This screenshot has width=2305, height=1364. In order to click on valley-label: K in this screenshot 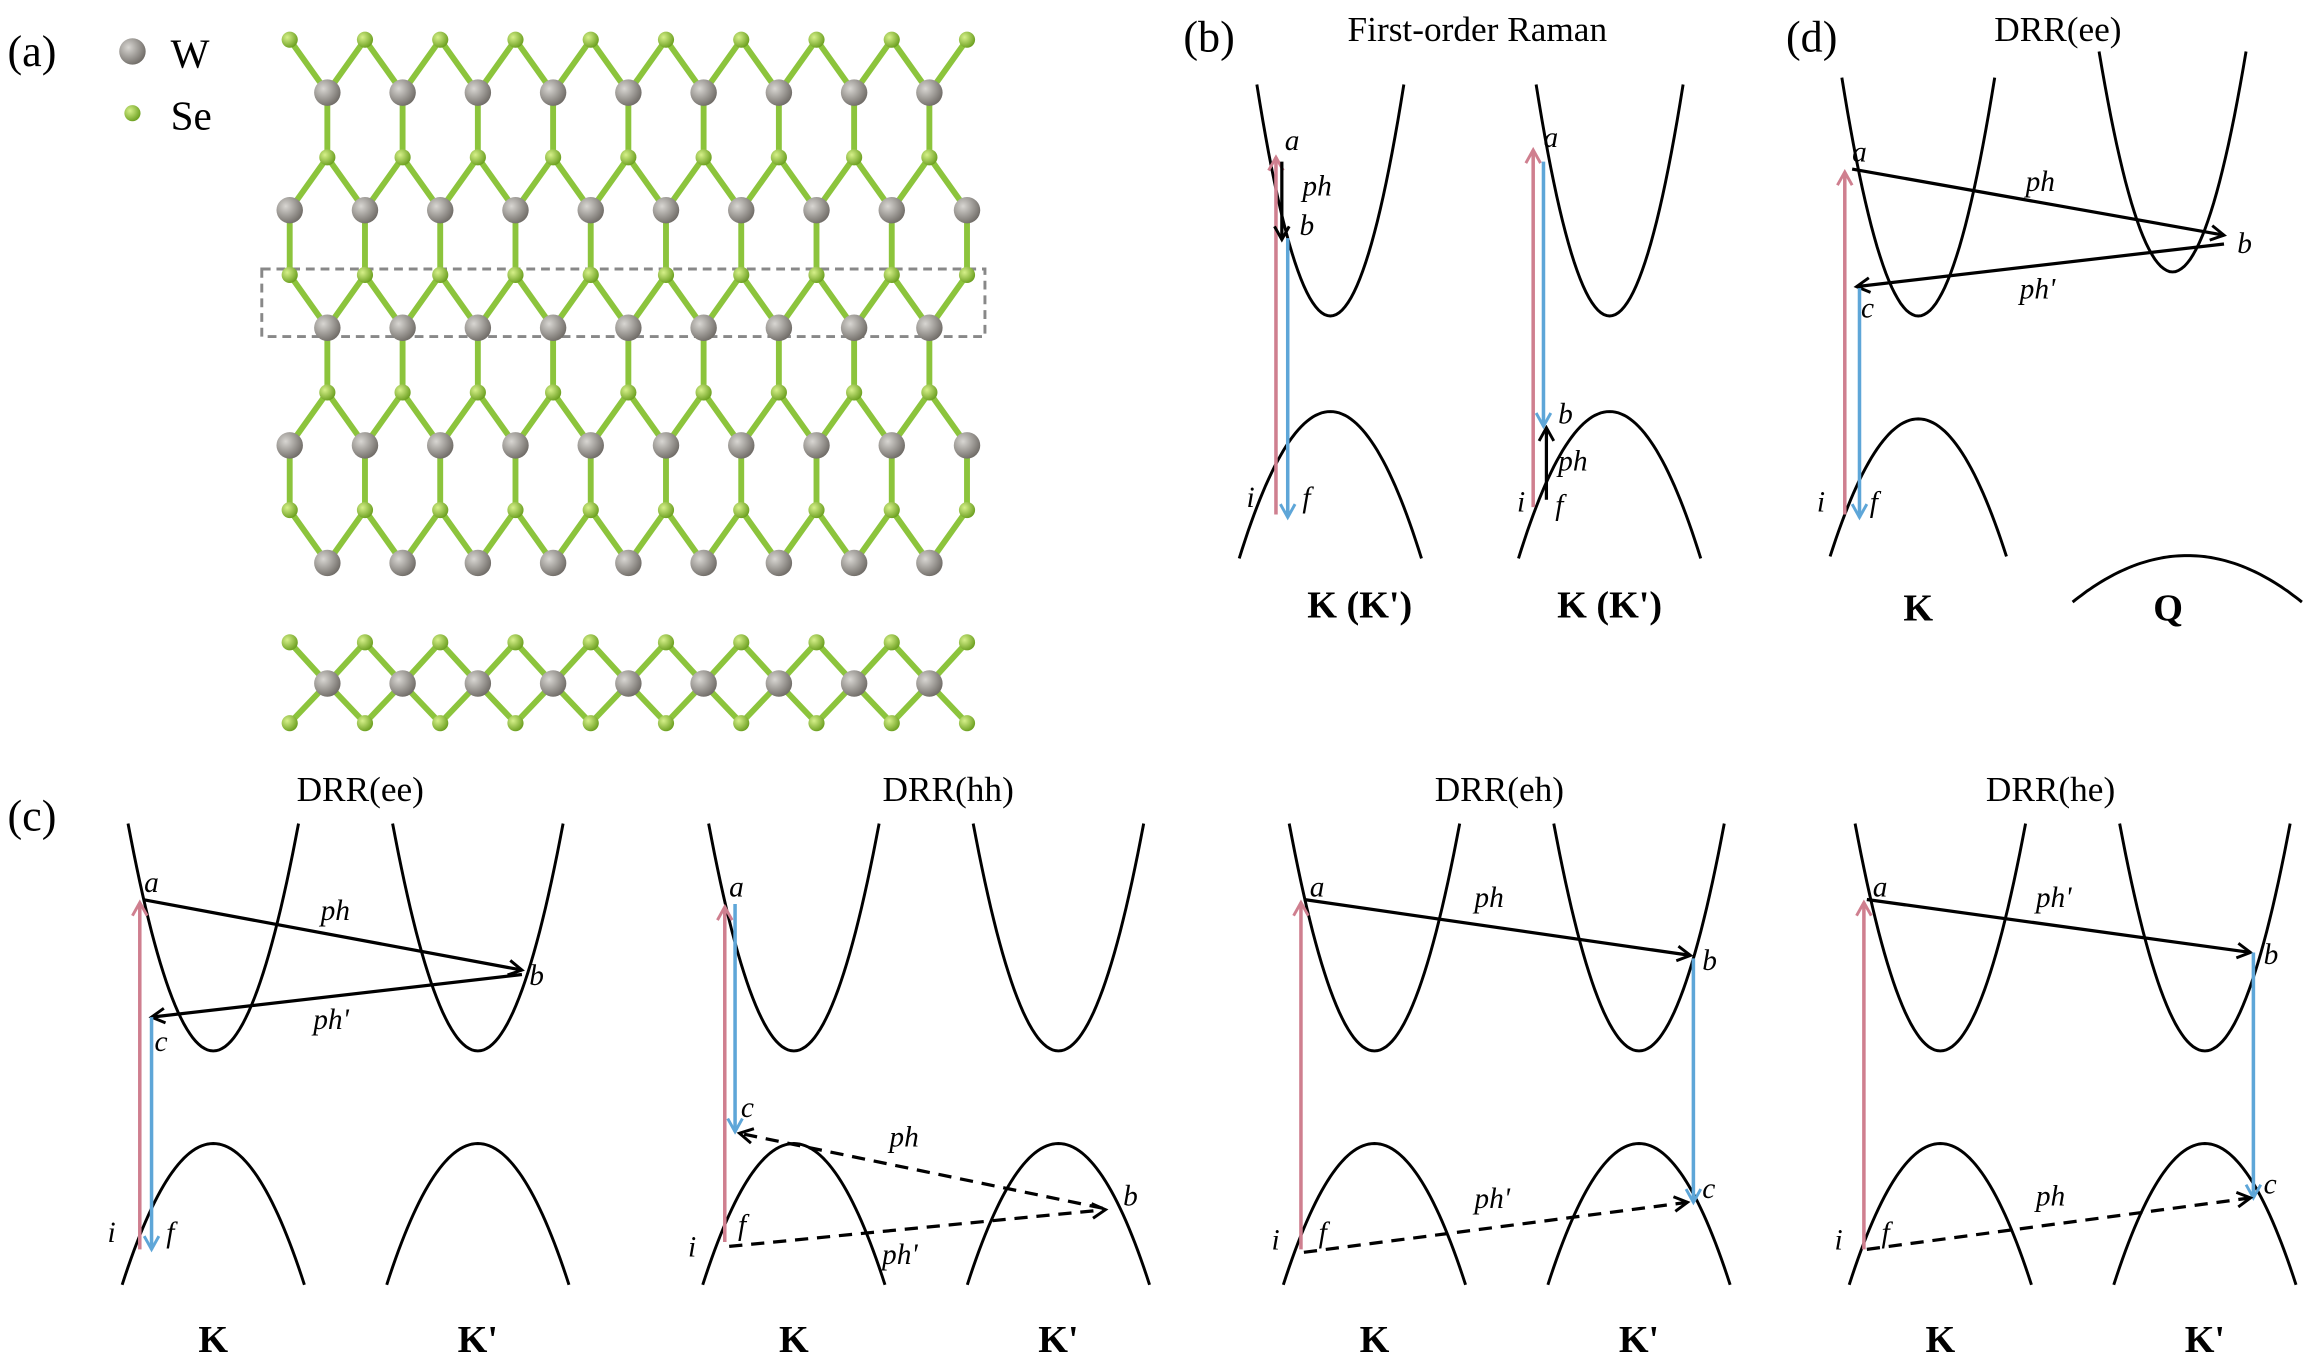, I will do `click(213, 1340)`.